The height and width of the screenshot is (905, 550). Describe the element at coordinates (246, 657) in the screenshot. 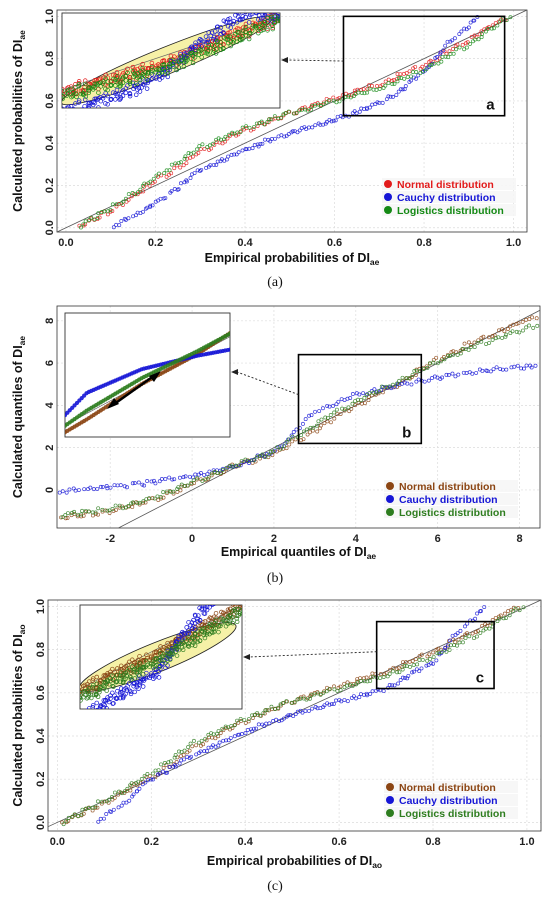

I see `connector-arrowhead` at that location.